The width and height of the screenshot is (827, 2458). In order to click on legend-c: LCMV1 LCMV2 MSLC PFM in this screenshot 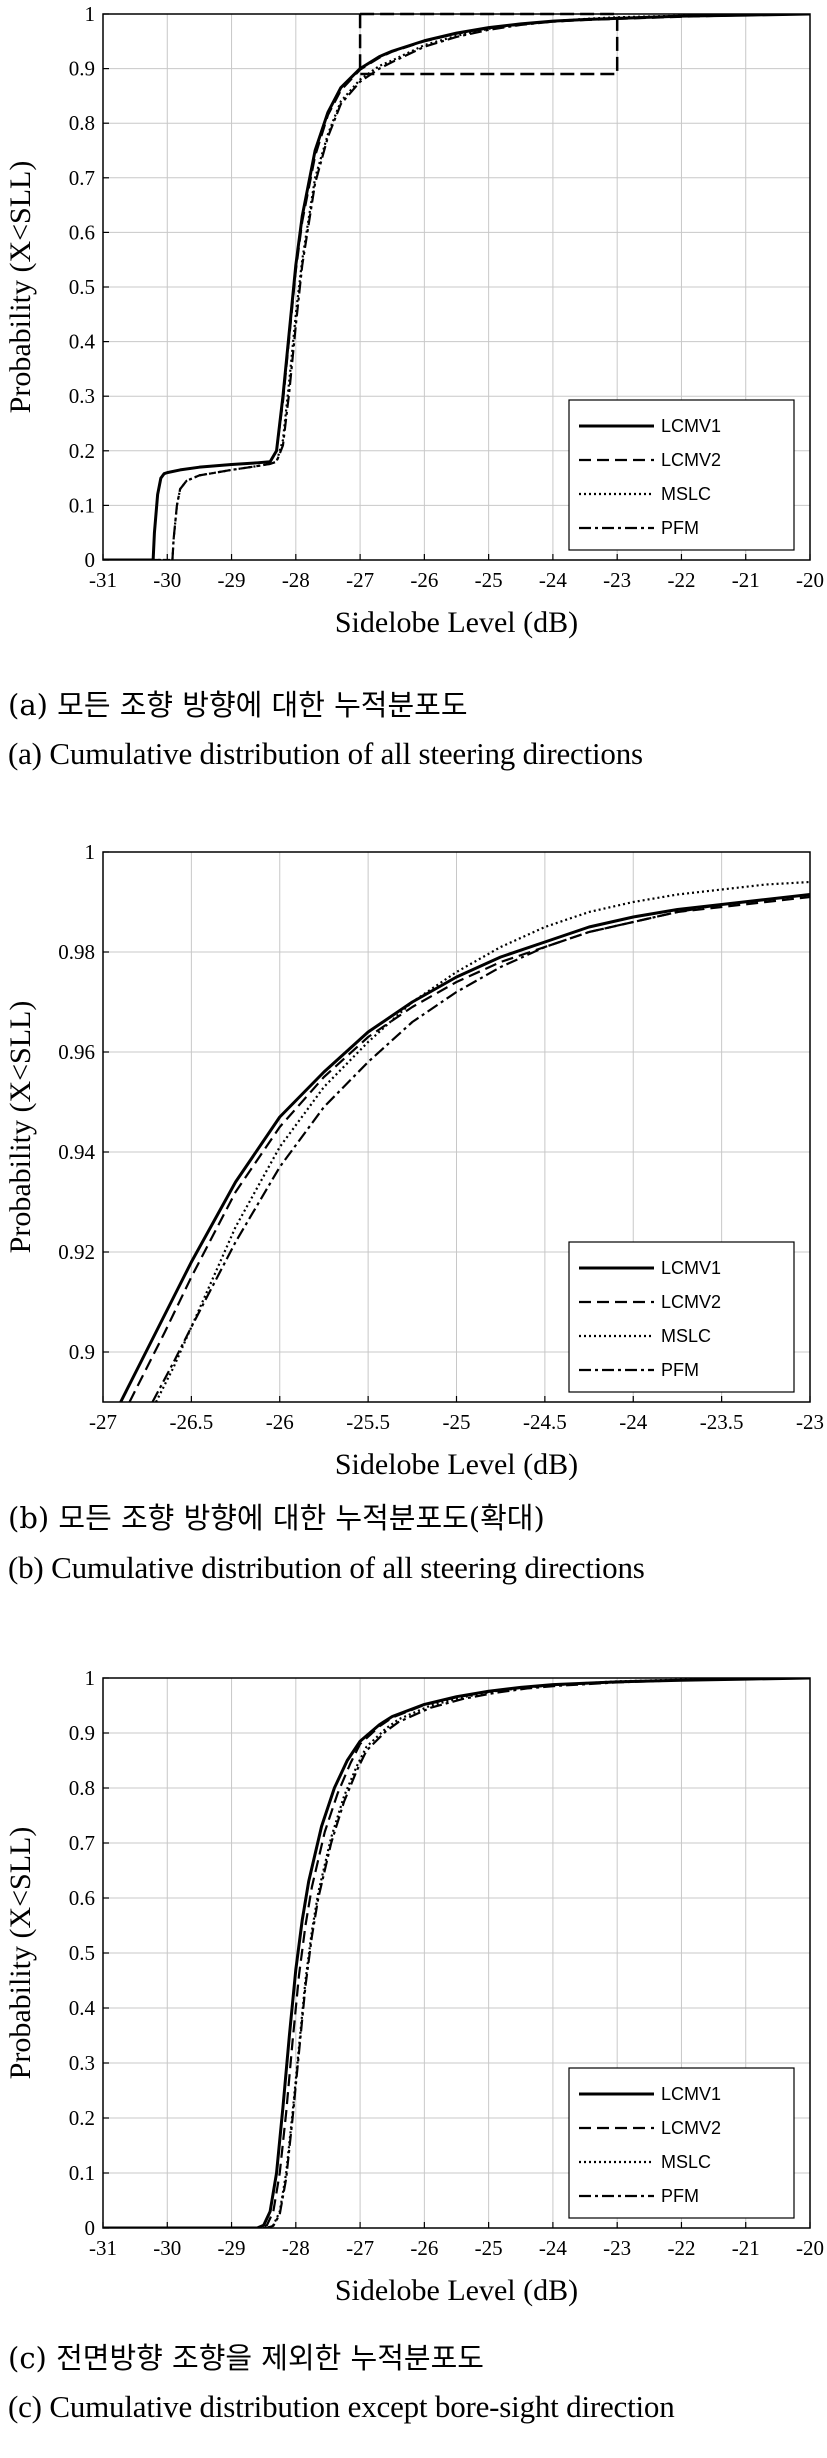, I will do `click(681, 2143)`.